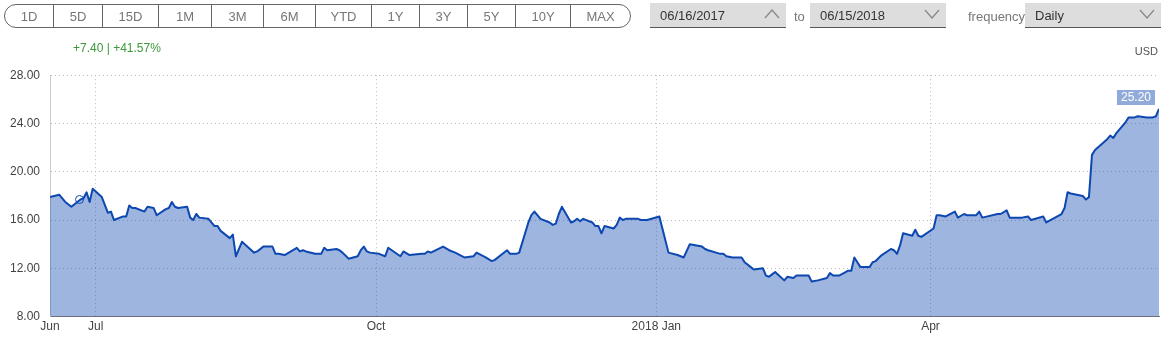 This screenshot has height=337, width=1162. I want to click on y-tick-label: 8.00, so click(28, 315).